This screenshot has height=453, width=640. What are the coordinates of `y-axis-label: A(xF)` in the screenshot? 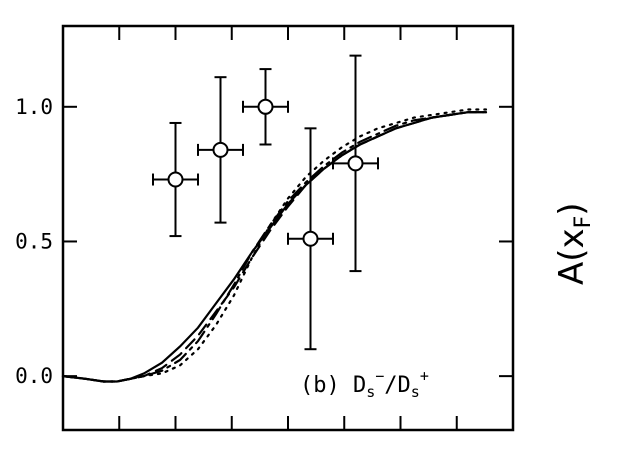 It's located at (574, 243).